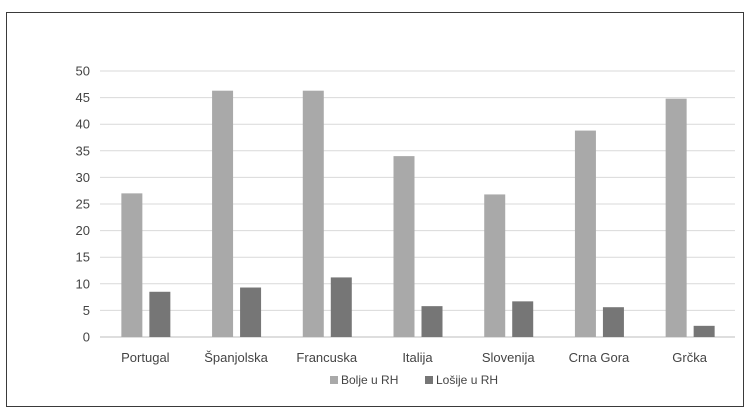 Image resolution: width=754 pixels, height=407 pixels. What do you see at coordinates (86, 337) in the screenshot?
I see `y-tick-label: 0` at bounding box center [86, 337].